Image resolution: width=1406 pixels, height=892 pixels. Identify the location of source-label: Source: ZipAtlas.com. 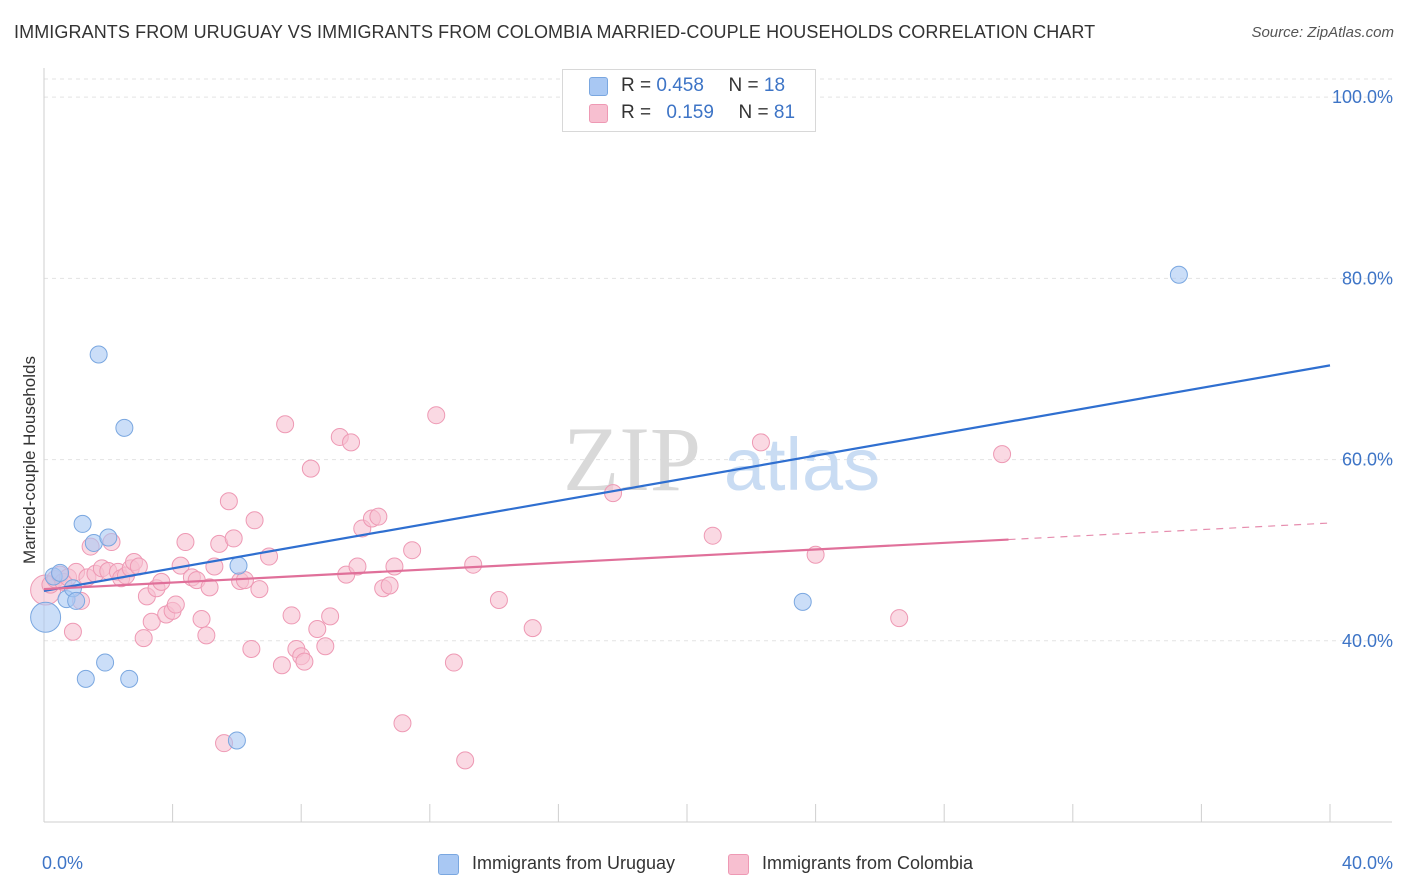
(1322, 32).